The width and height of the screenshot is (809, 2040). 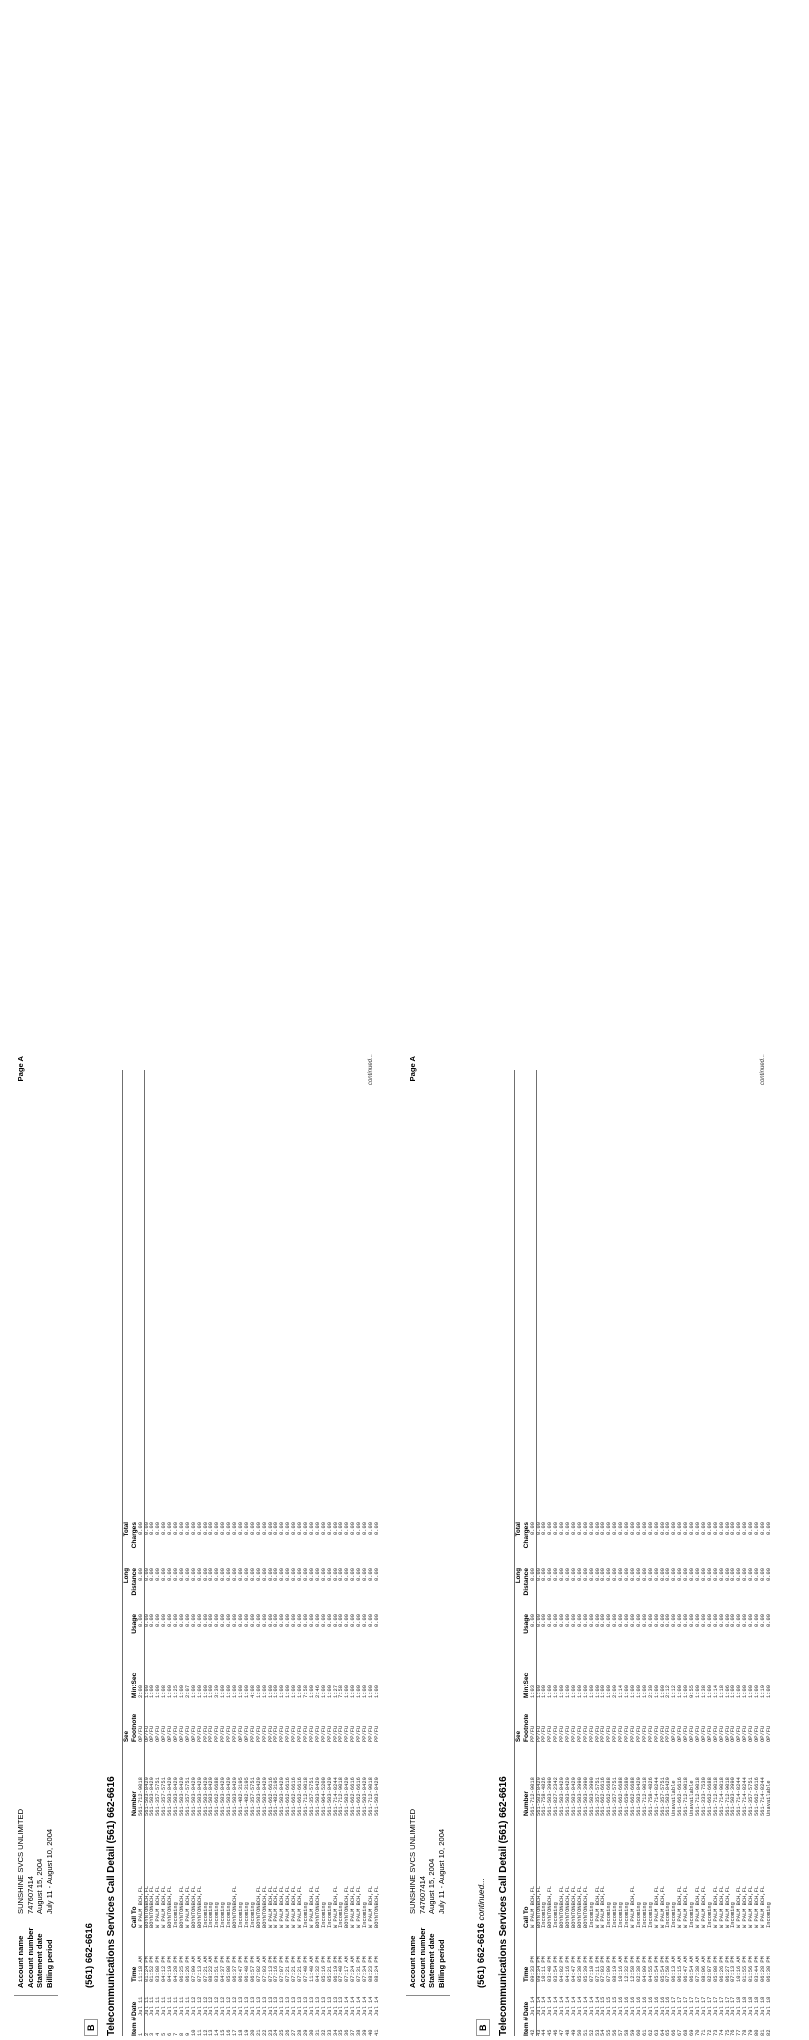 I want to click on cell-callto: Incoming, so click(x=768, y=1915).